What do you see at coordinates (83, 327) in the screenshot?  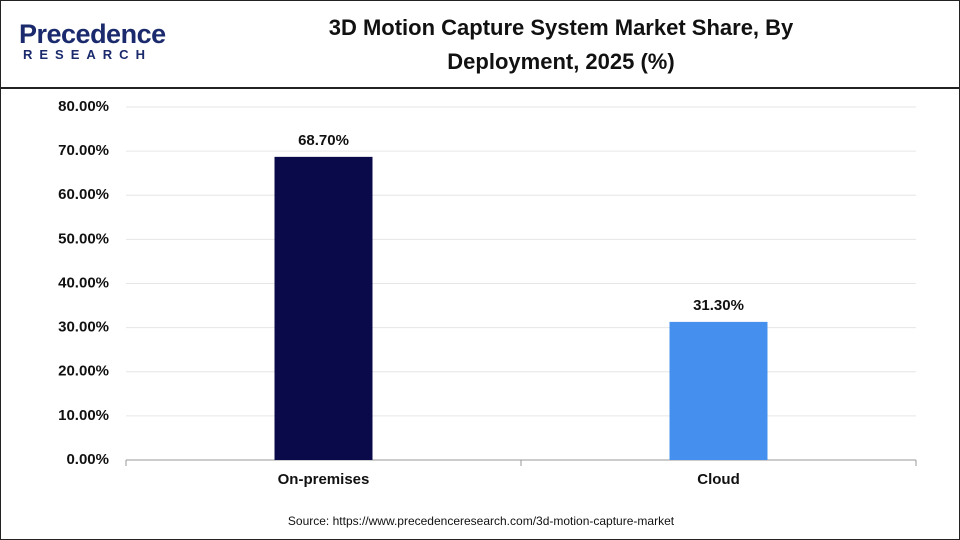 I see `y-tick-label: 30.00%` at bounding box center [83, 327].